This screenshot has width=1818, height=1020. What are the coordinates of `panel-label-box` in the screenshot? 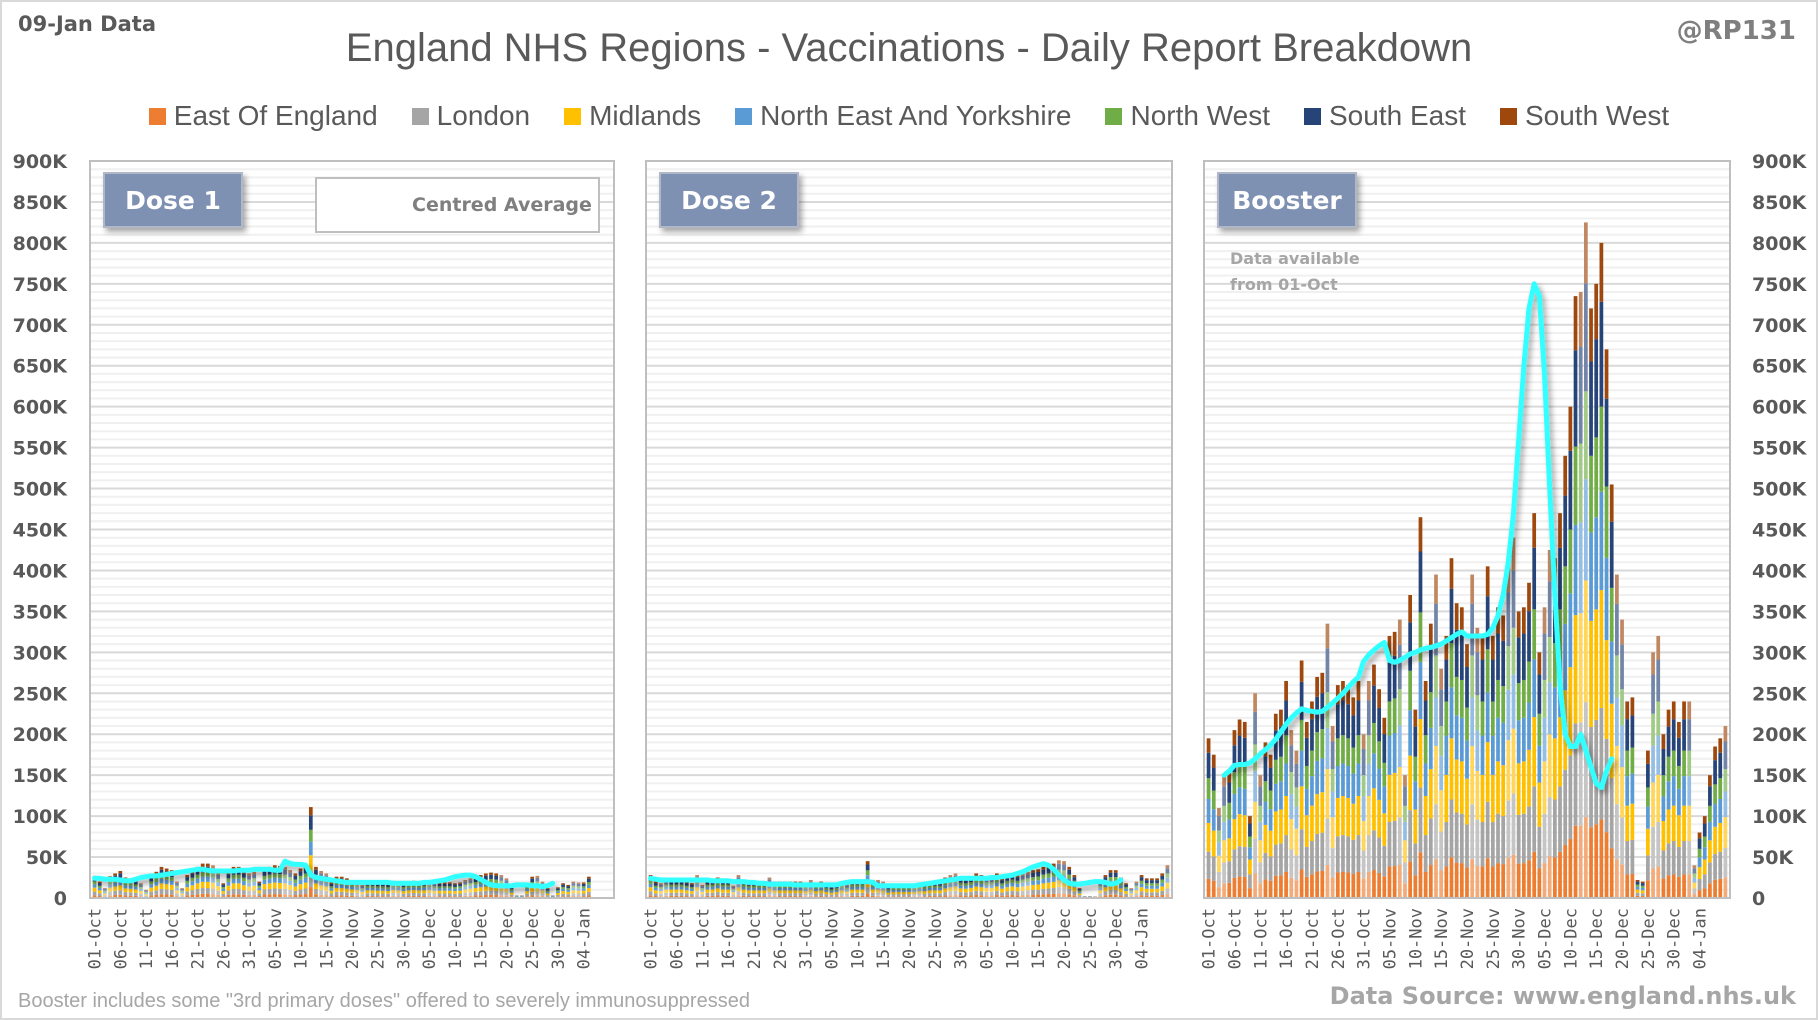 It's located at (729, 200).